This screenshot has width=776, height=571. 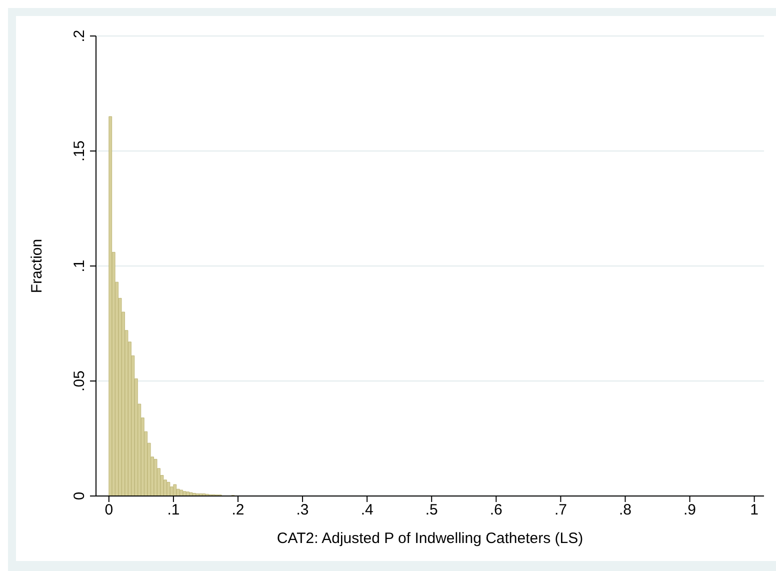 I want to click on y-tick-label: .15, so click(x=79, y=151).